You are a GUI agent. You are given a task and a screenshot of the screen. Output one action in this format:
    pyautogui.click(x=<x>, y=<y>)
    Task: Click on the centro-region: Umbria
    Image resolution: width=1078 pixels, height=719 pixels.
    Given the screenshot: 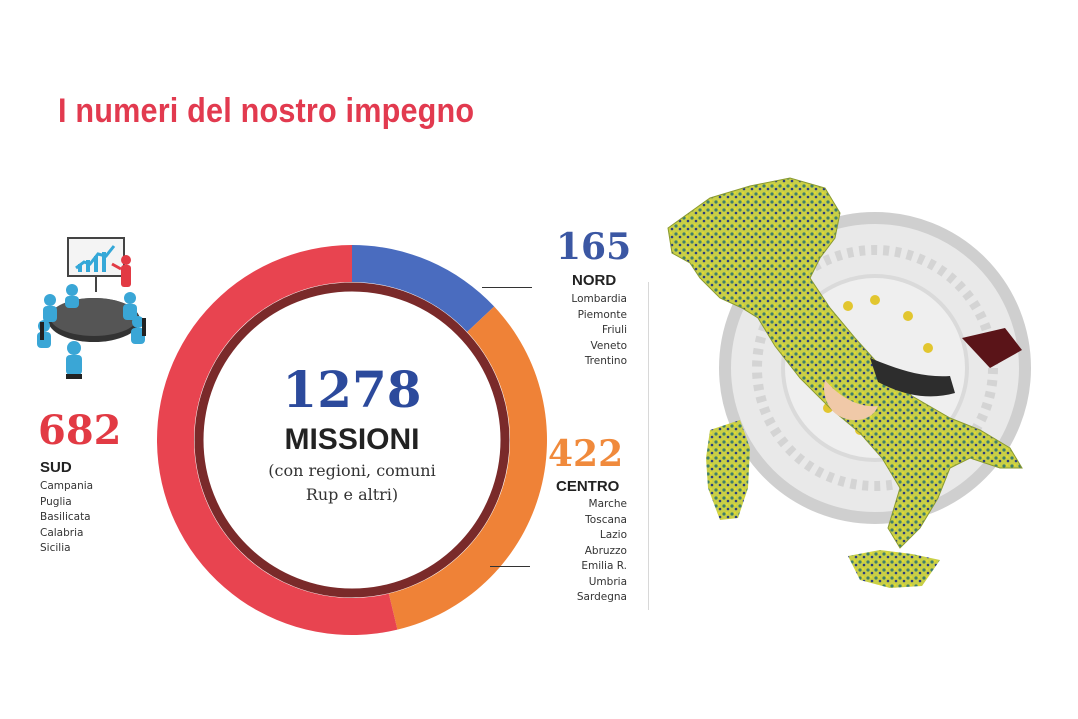 What is the action you would take?
    pyautogui.click(x=607, y=581)
    